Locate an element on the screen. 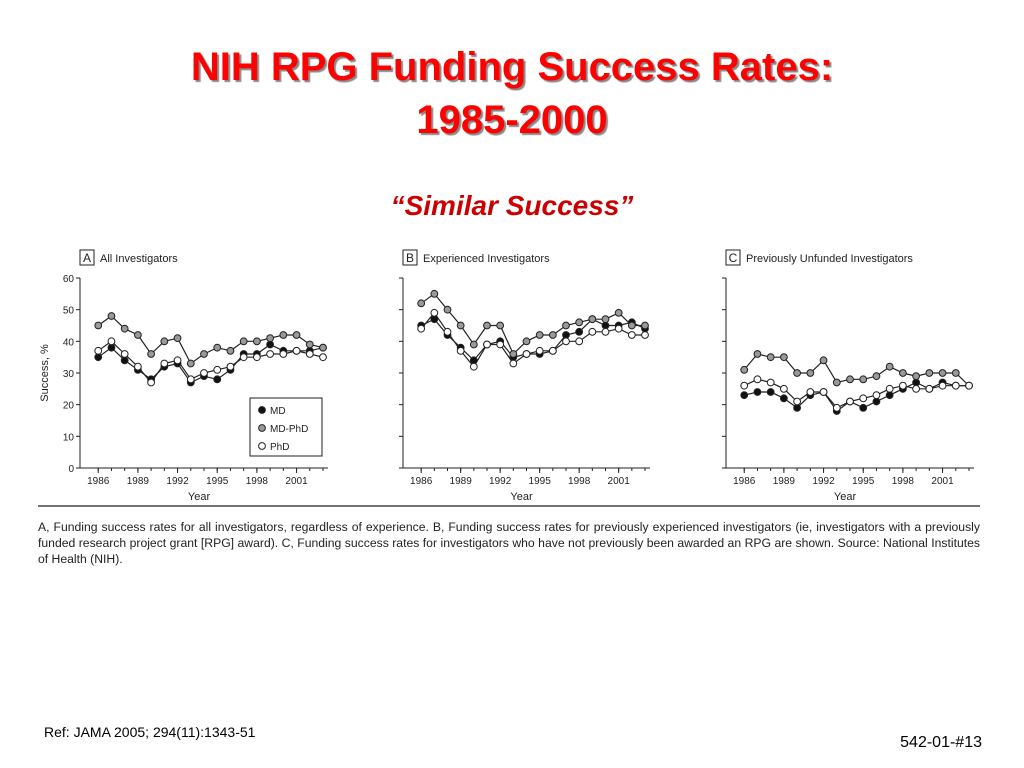 The image size is (1024, 768). panel-a-line-phd is located at coordinates (210, 362).